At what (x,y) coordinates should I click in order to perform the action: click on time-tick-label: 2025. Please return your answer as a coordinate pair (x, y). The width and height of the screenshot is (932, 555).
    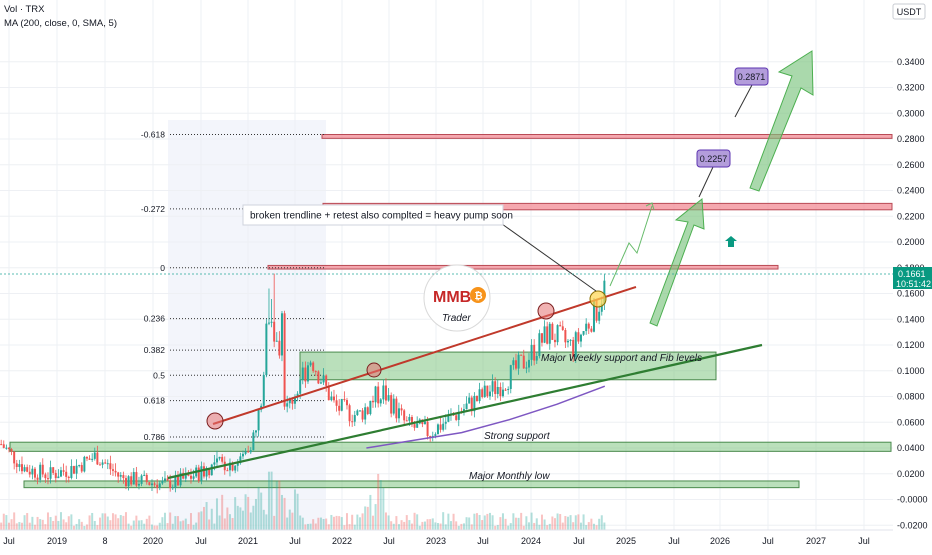
    Looking at the image, I should click on (626, 541).